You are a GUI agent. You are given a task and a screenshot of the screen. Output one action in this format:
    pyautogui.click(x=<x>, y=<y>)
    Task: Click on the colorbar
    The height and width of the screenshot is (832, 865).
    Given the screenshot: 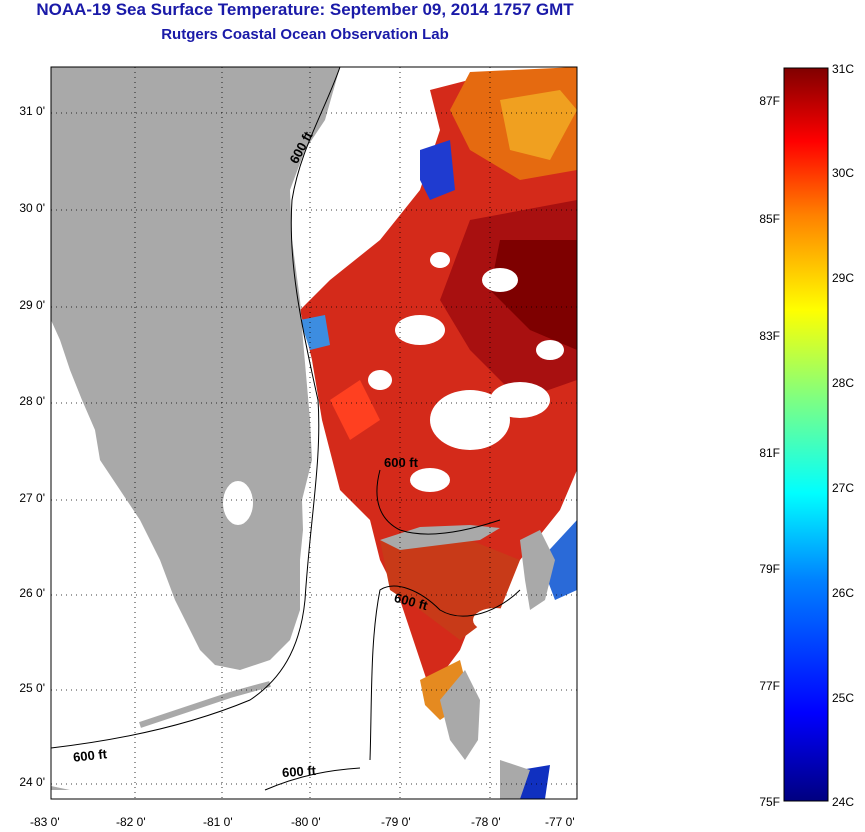 What is the action you would take?
    pyautogui.click(x=806, y=434)
    